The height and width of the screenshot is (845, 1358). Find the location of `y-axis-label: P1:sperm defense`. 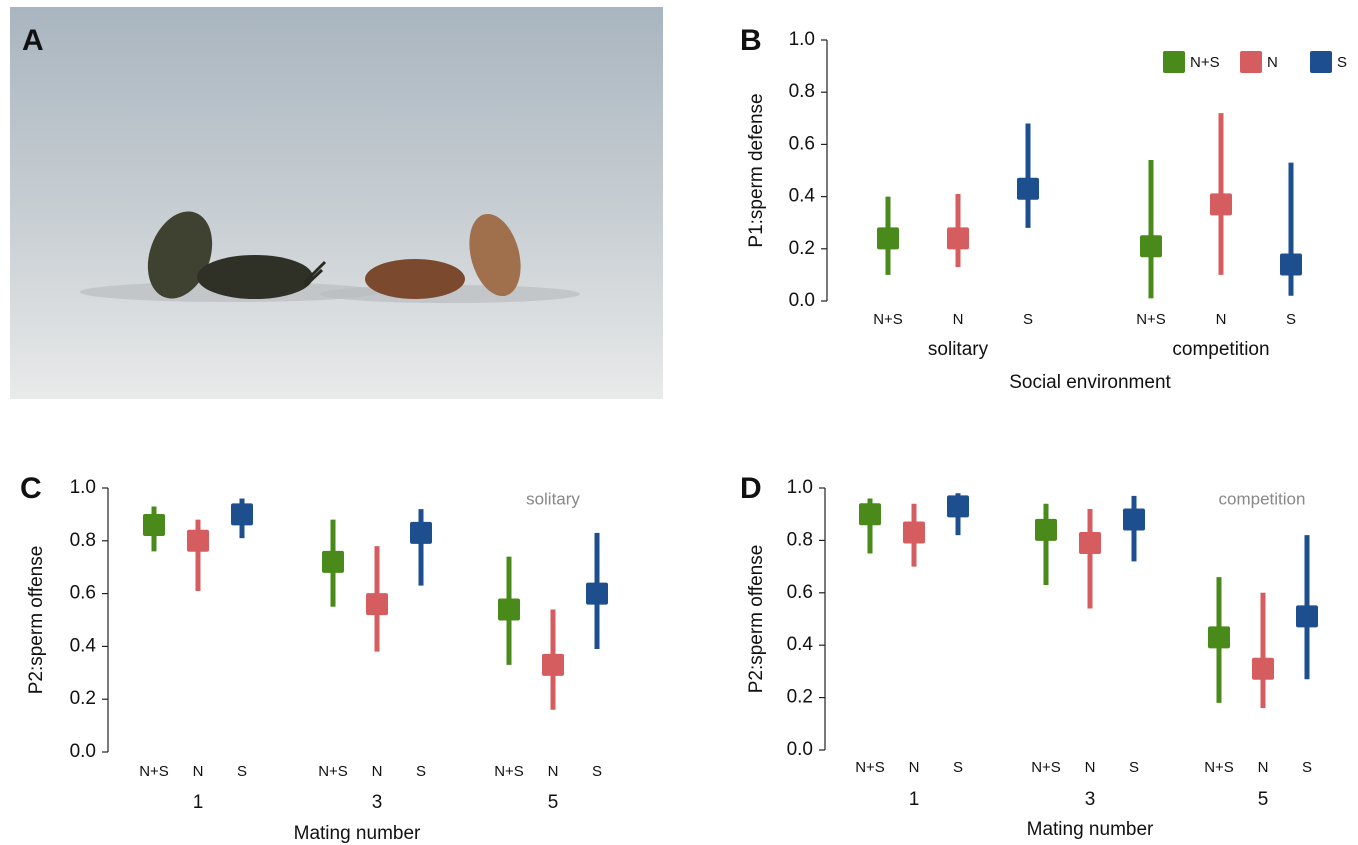

y-axis-label: P1:sperm defense is located at coordinates (756, 170).